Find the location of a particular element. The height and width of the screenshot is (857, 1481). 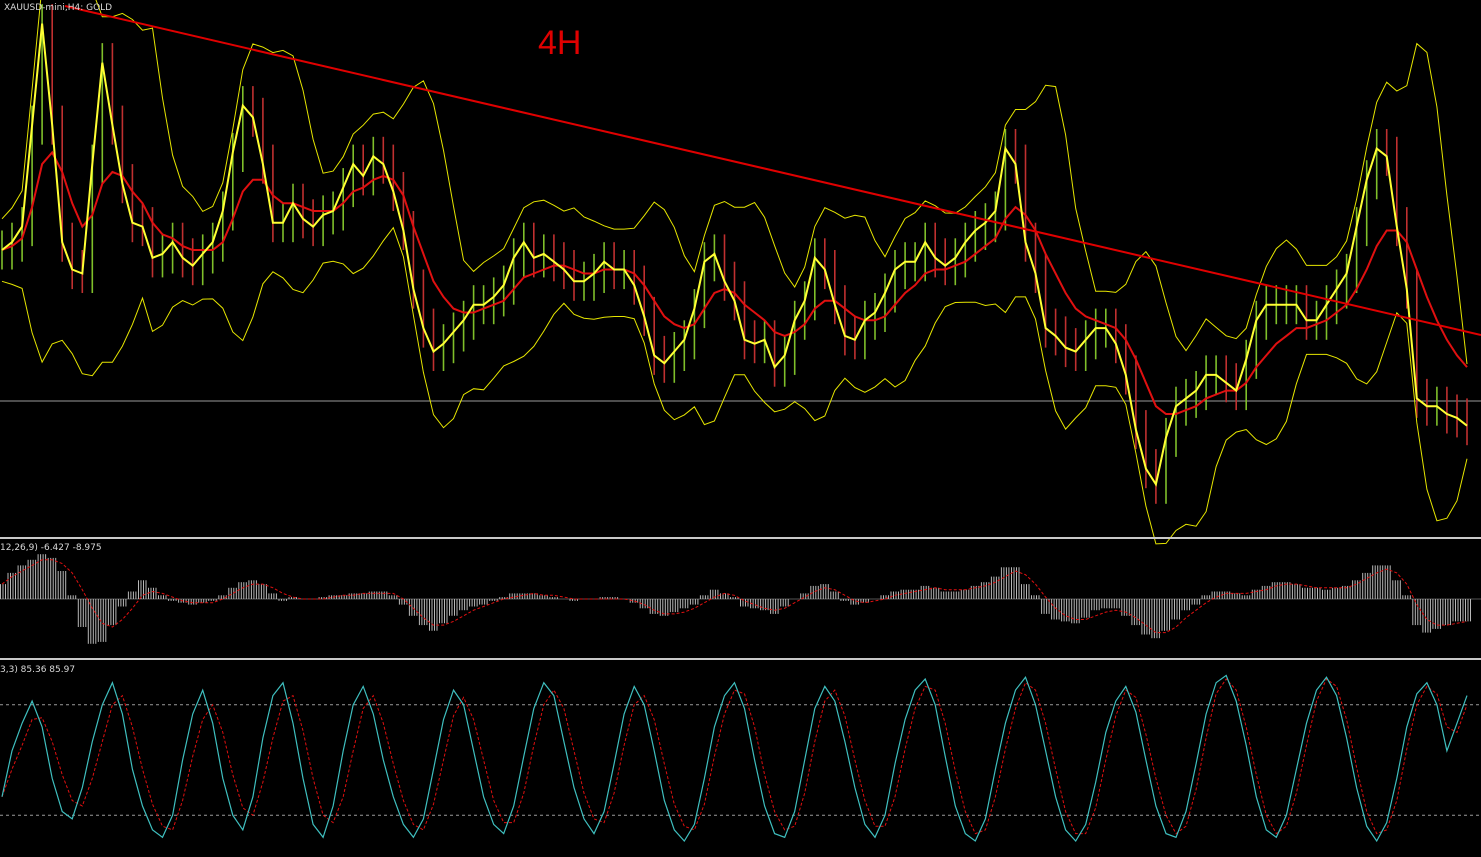

symbol-label: XAUUSD-mini,H4: GOLD is located at coordinates (58, 8).